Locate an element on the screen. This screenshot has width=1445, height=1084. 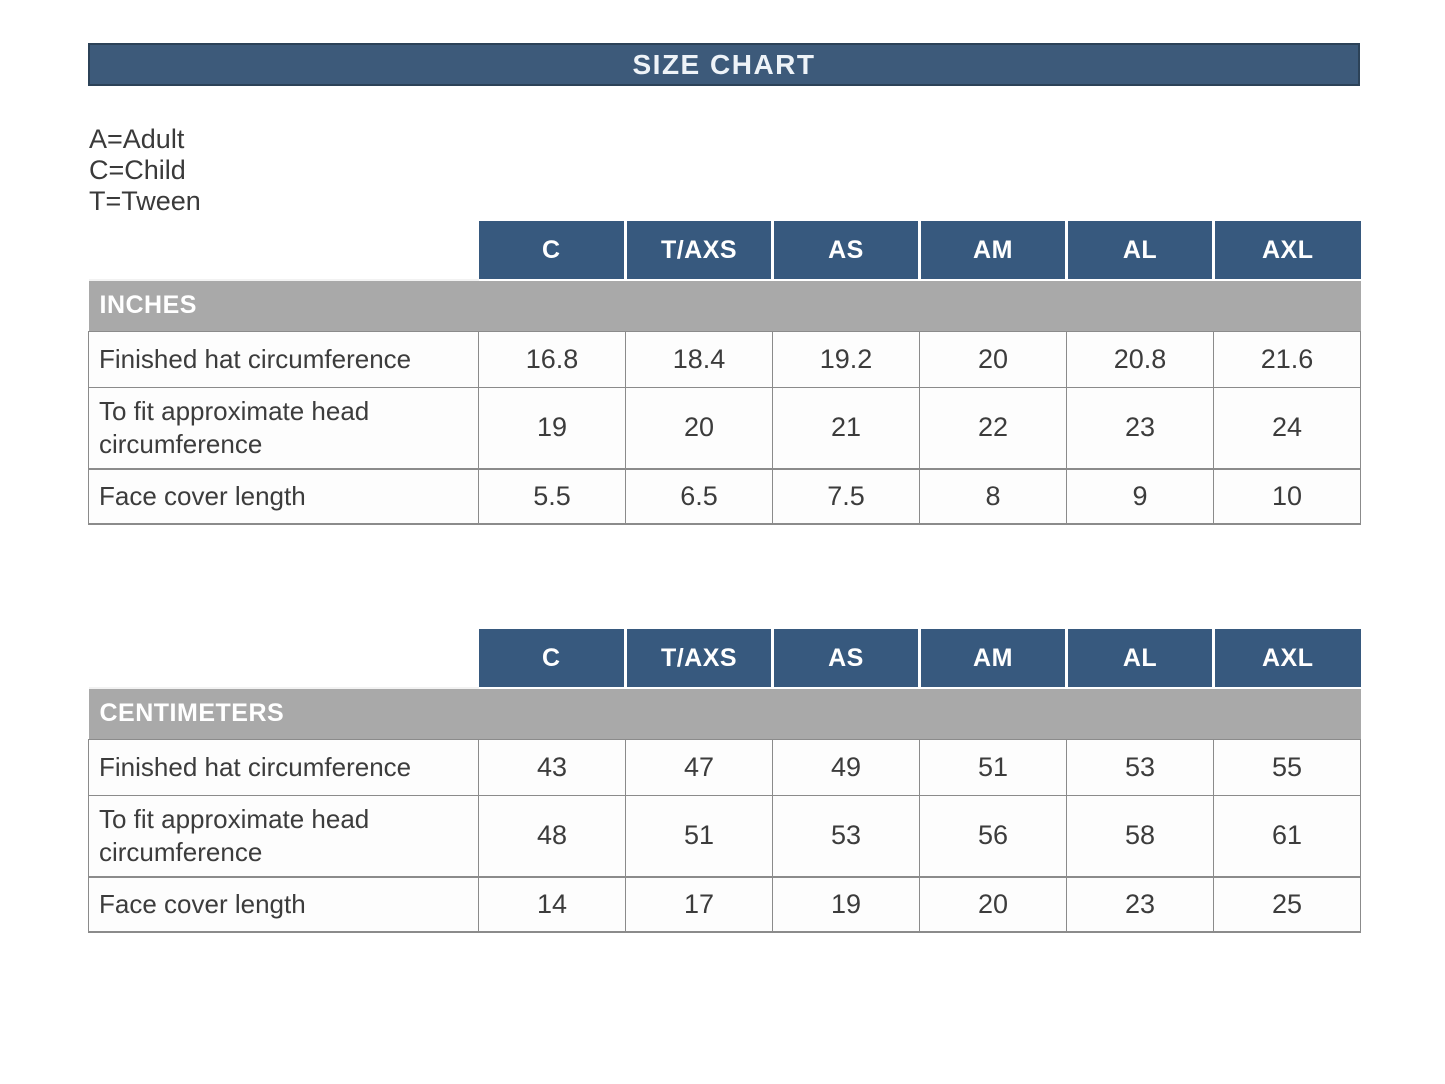
size-value-cell: 17 is located at coordinates (699, 904).